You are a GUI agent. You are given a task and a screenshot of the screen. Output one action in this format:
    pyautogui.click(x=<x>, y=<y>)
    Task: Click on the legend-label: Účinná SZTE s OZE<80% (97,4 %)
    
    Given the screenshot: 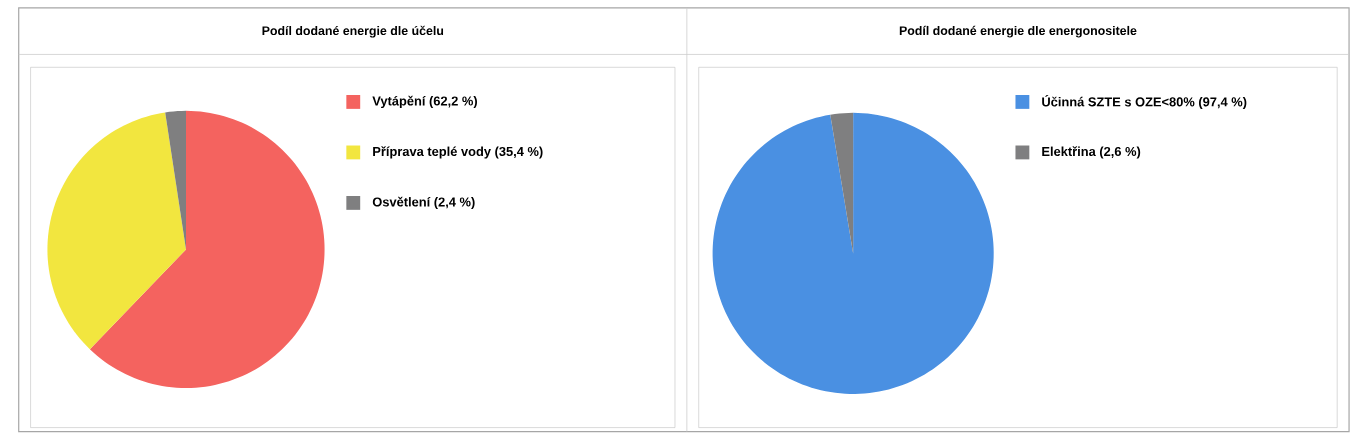 What is the action you would take?
    pyautogui.click(x=1144, y=102)
    